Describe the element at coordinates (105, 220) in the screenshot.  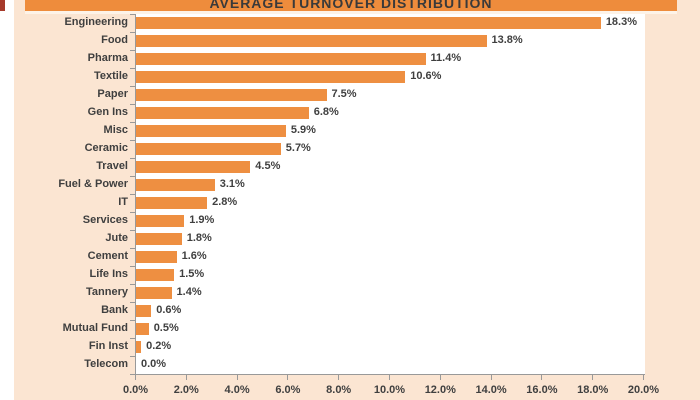
I see `category-label: Services` at that location.